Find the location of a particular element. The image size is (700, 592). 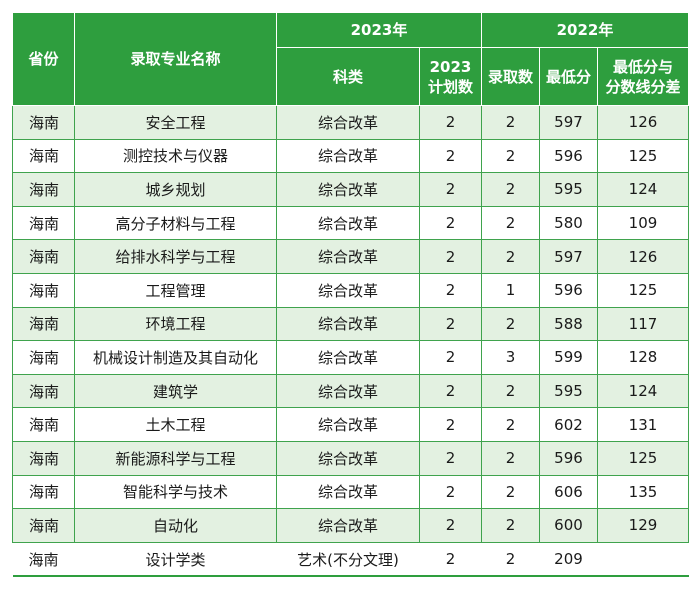

cell-major: 高分子材料与工程 is located at coordinates (175, 223).